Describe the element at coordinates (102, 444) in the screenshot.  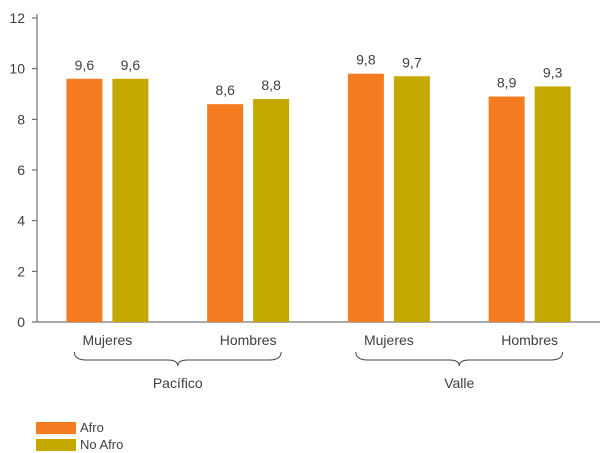
I see `legend-label-no-afro: No Afro` at that location.